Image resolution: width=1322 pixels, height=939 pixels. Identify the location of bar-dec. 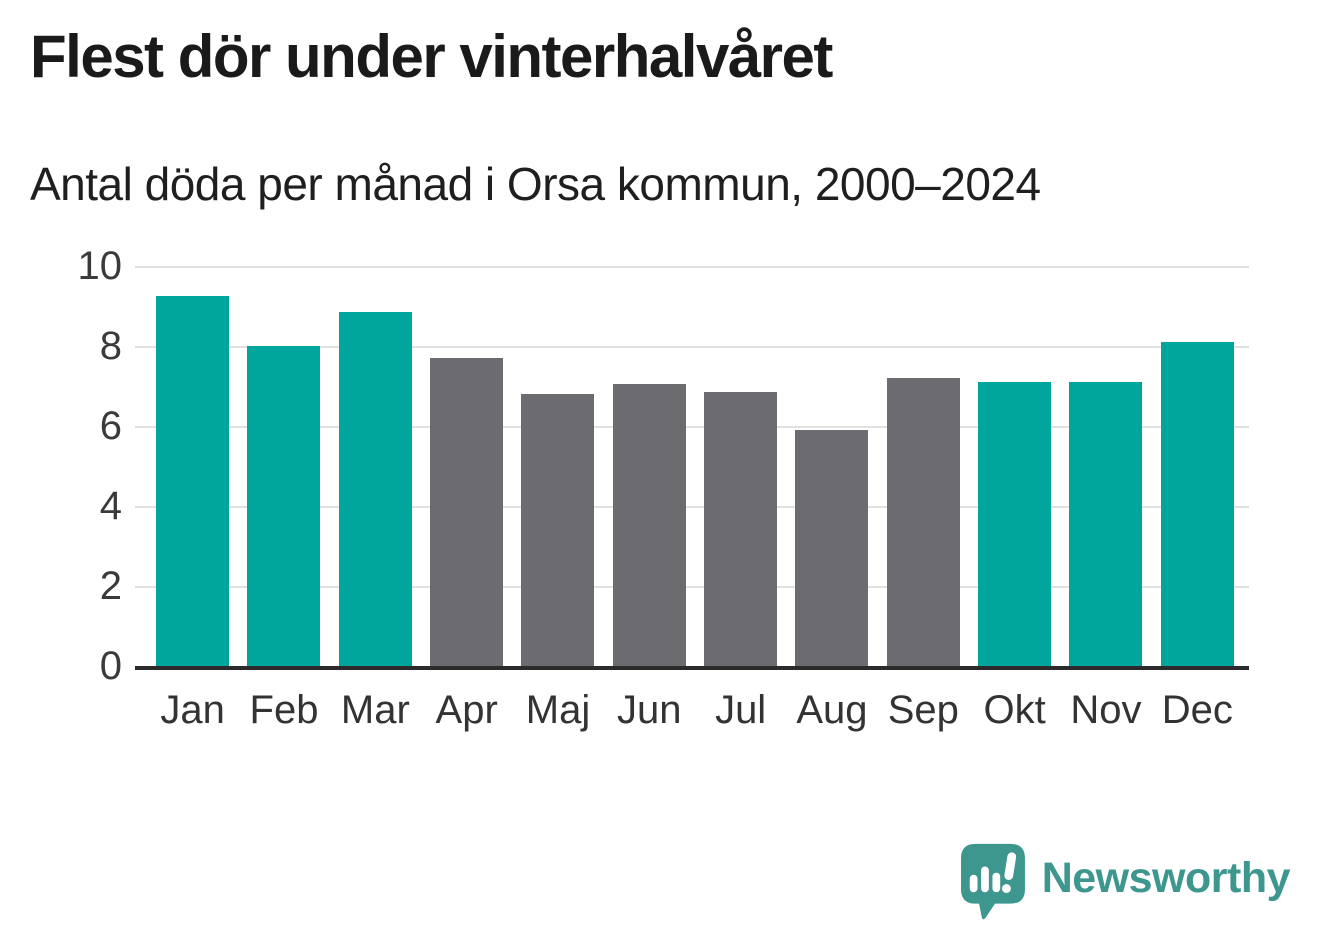
(1197, 504).